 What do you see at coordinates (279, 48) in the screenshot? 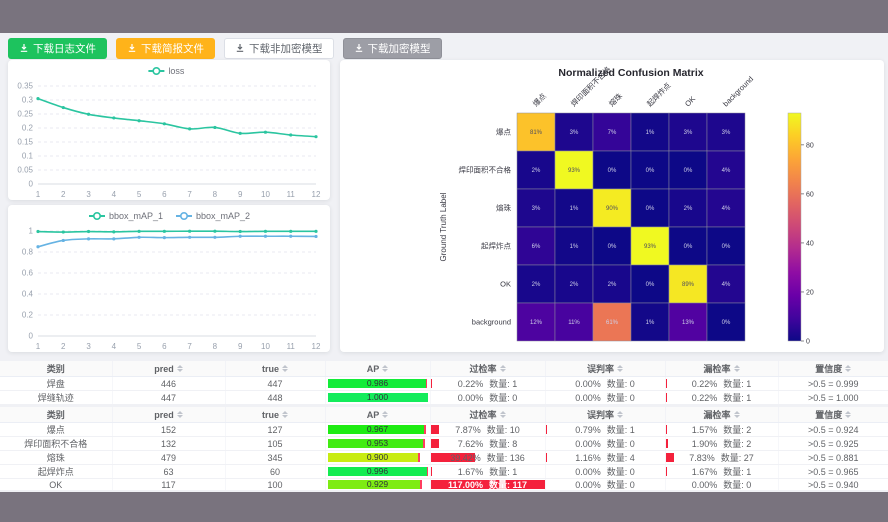
I see `download-plain-model-button: 下载非加密模型` at bounding box center [279, 48].